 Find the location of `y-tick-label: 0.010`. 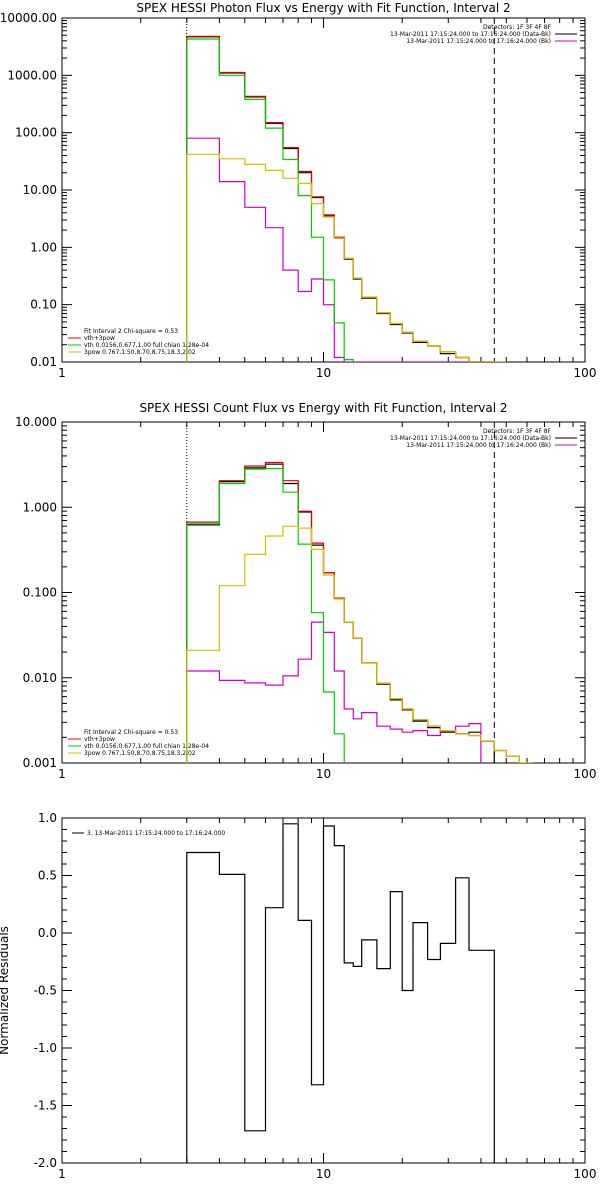

y-tick-label: 0.010 is located at coordinates (40, 678).